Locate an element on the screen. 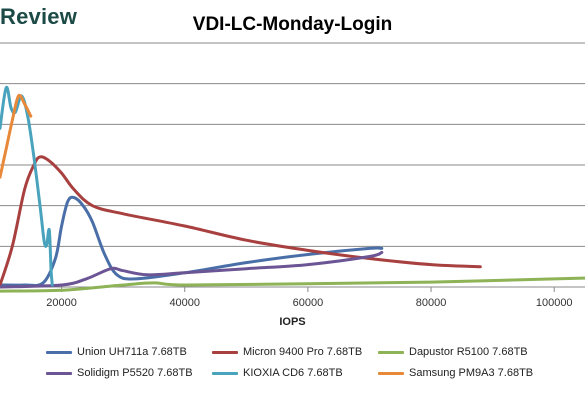  x-axis-label: IOPS is located at coordinates (292, 322).